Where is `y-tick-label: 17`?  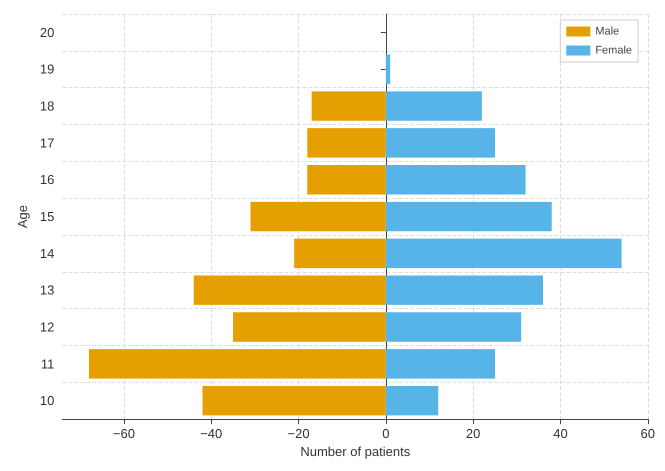 y-tick-label: 17 is located at coordinates (47, 142).